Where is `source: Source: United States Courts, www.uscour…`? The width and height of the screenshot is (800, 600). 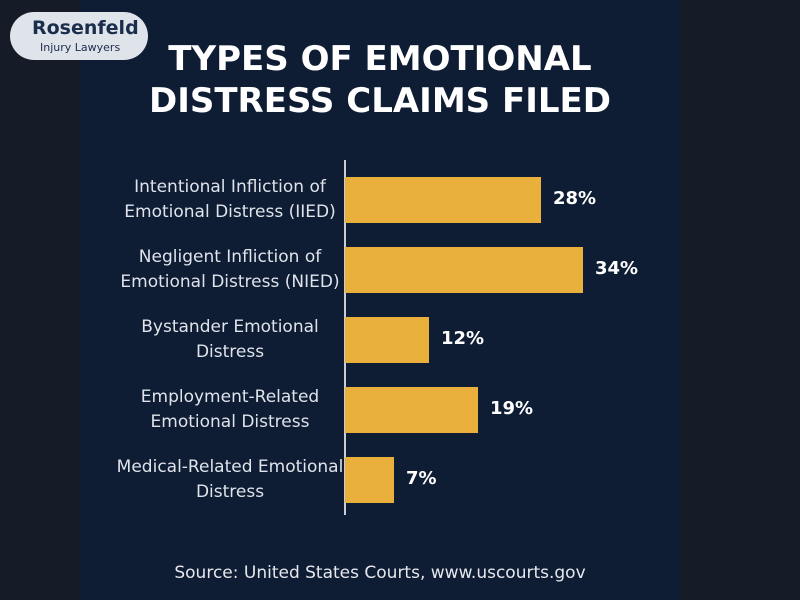
source: Source: United States Courts, www.uscour… is located at coordinates (380, 573).